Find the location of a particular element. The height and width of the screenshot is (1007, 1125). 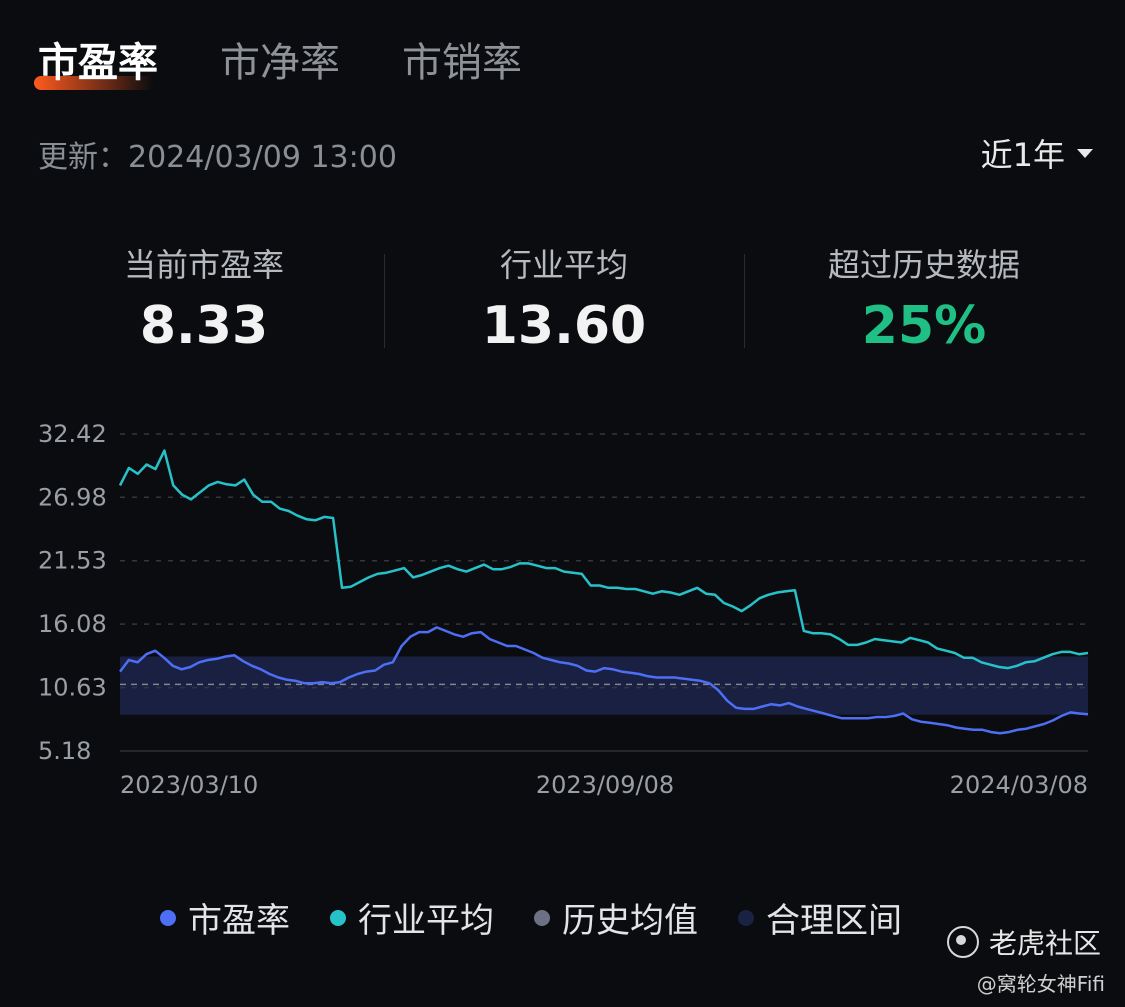

stats-row: 当前市盈率 8.33 行业平均 13.60 超过历史数据 25% is located at coordinates (564, 298).